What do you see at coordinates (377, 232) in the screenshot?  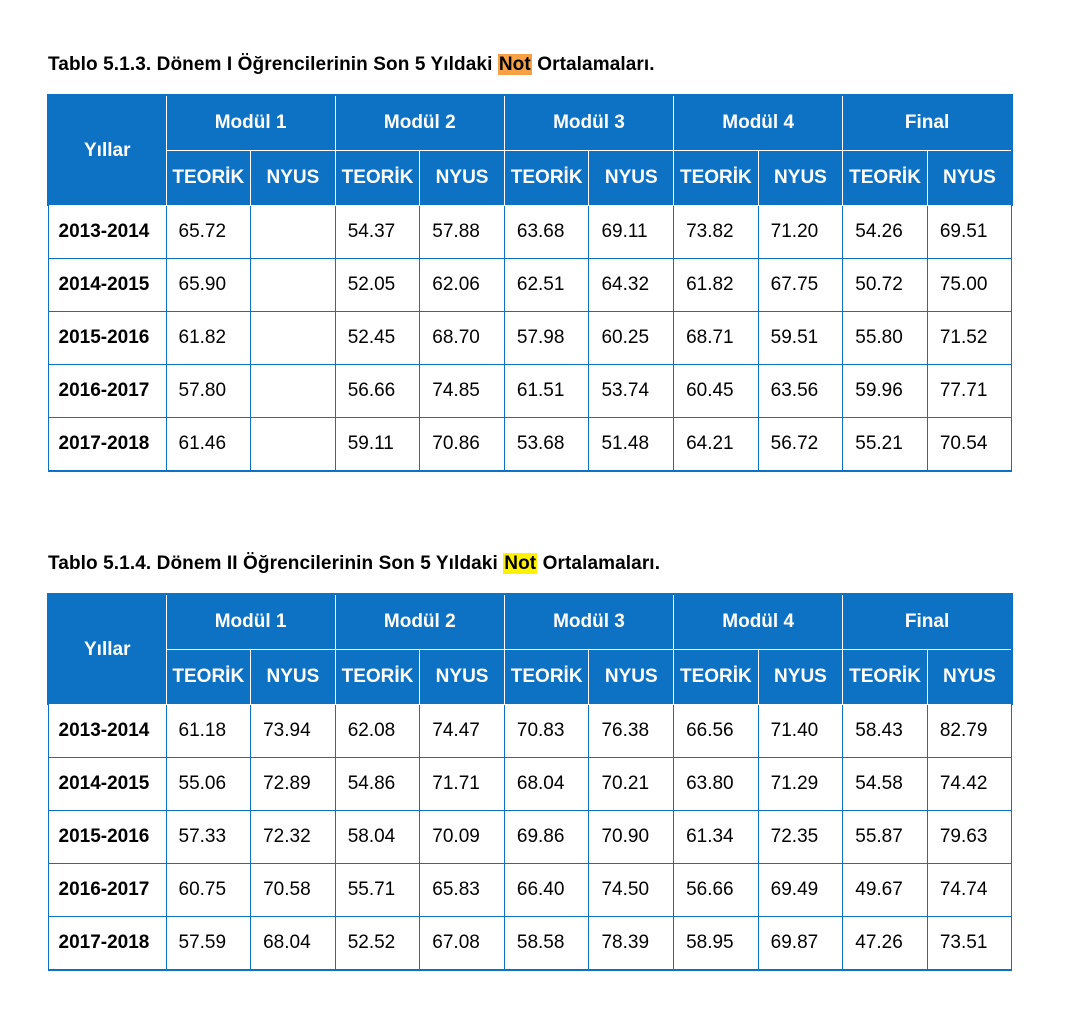 I see `value-cell: 54.37` at bounding box center [377, 232].